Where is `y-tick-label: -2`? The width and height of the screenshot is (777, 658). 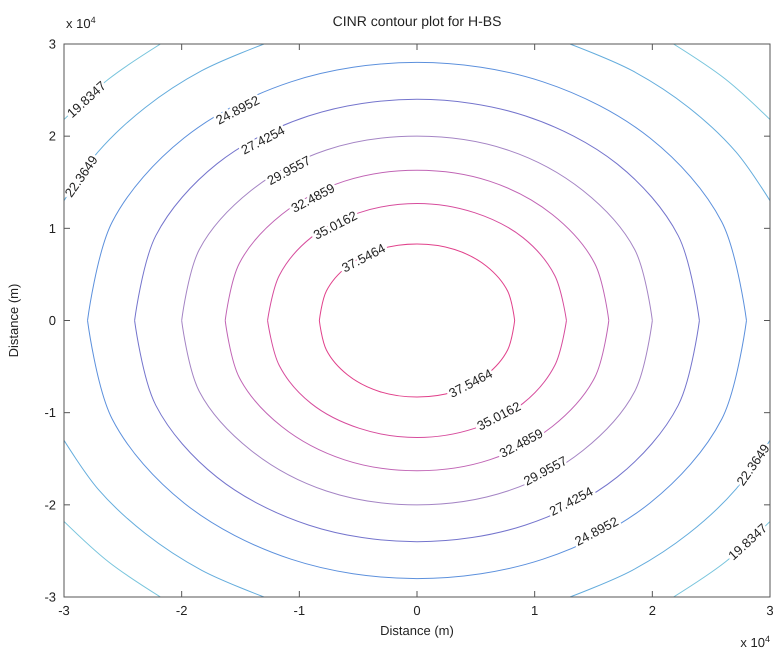 y-tick-label: -2 is located at coordinates (50, 504).